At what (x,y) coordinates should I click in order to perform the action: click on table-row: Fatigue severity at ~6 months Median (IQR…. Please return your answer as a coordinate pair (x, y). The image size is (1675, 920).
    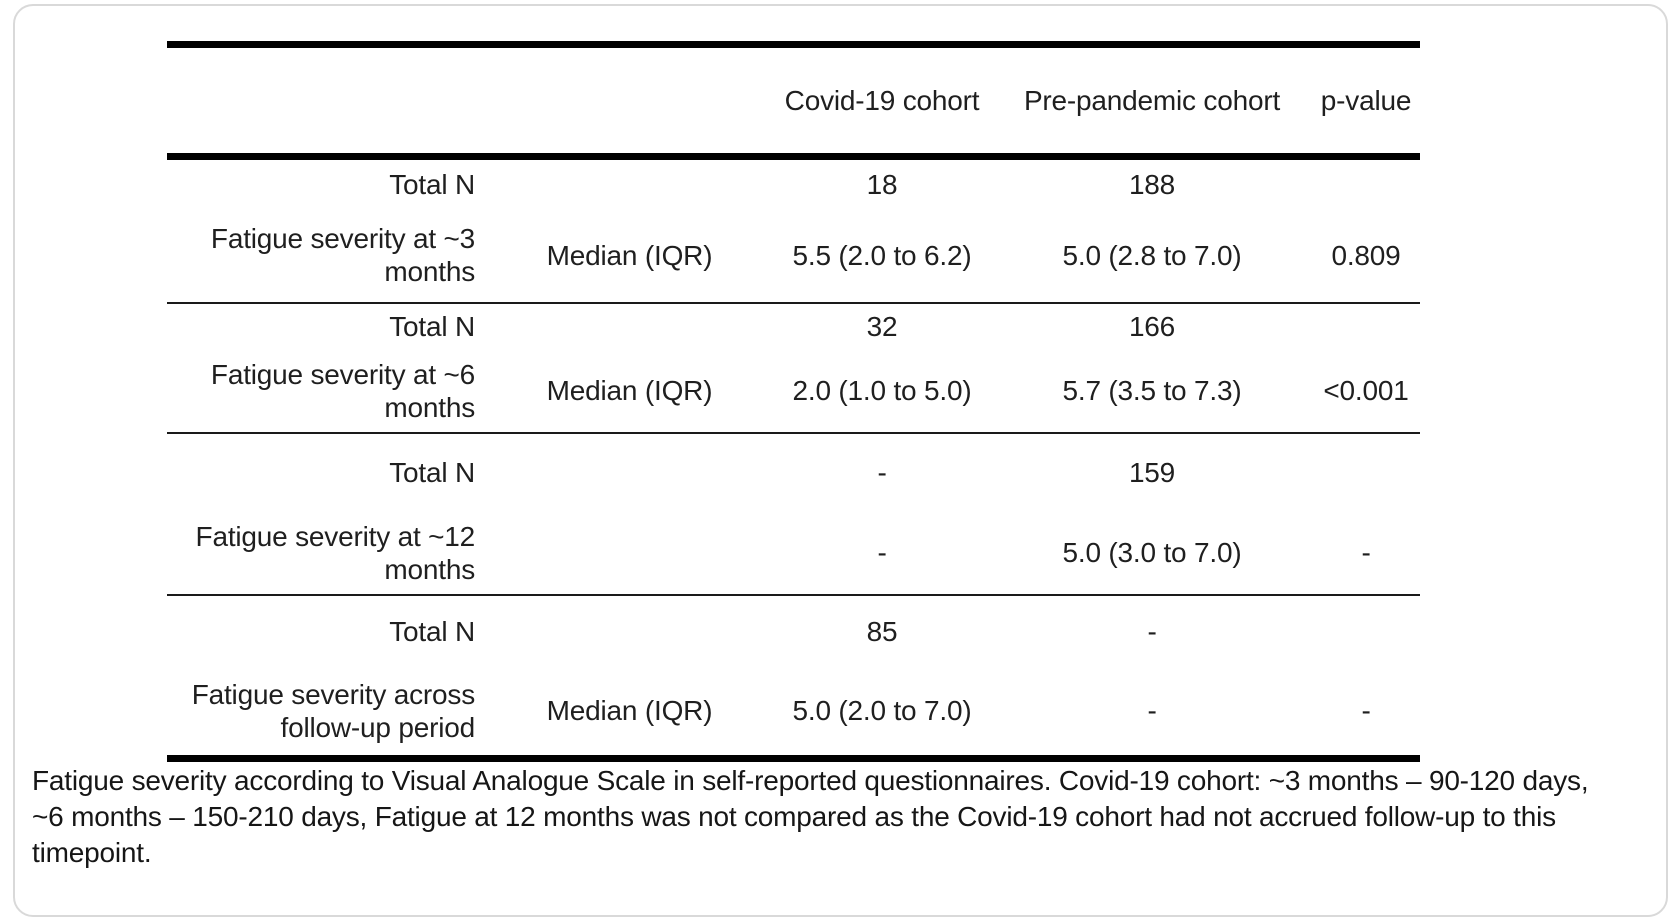
    Looking at the image, I should click on (793, 390).